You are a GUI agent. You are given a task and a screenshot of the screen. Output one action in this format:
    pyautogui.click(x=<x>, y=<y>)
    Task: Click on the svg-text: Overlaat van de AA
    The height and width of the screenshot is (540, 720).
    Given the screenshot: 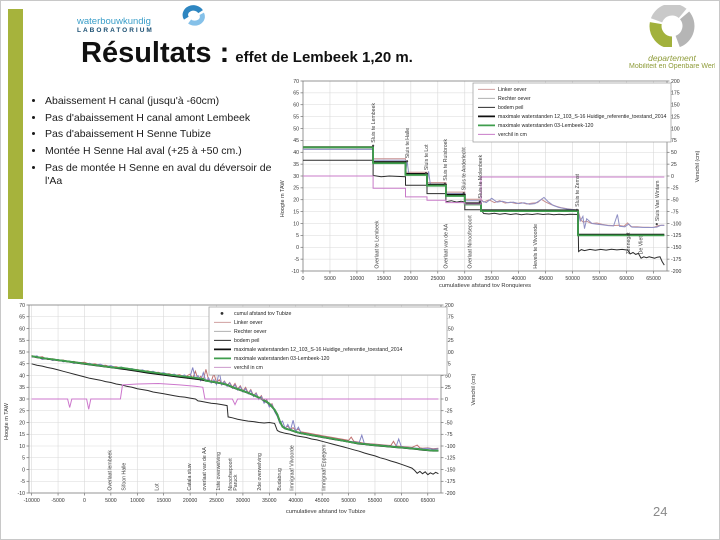 What is the action you would take?
    pyautogui.click(x=446, y=245)
    